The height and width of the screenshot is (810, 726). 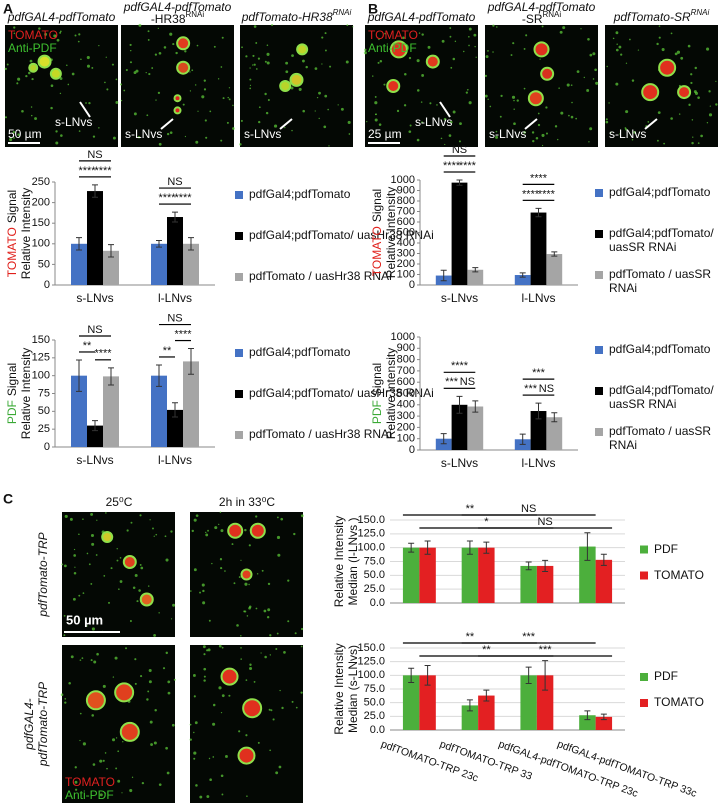 What do you see at coordinates (371, 675) in the screenshot?
I see `y-tick-label: 100.0` at bounding box center [371, 675].